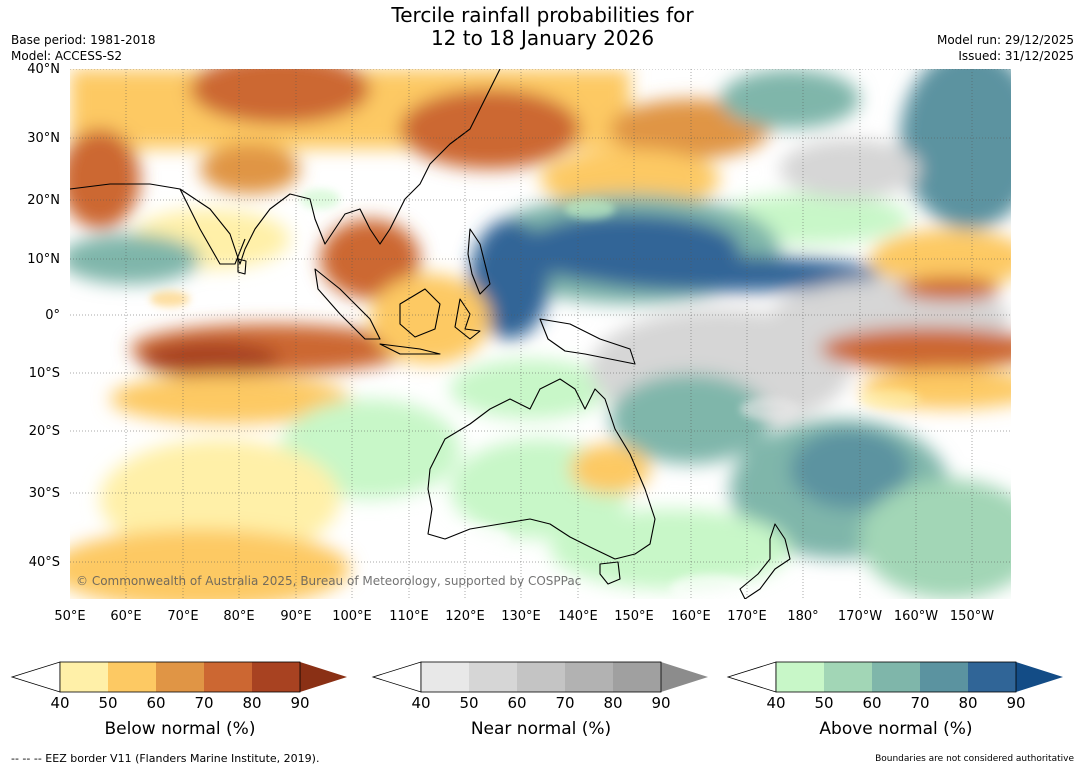 The width and height of the screenshot is (1085, 770). Describe the element at coordinates (43, 138) in the screenshot. I see `lat-label-30n: 30°N` at that location.